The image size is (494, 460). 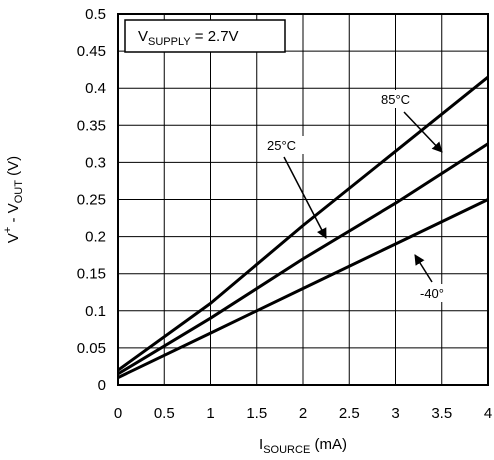 What do you see at coordinates (13, 199) in the screenshot?
I see `y-axis-title: V+ - VOUT (V)` at bounding box center [13, 199].